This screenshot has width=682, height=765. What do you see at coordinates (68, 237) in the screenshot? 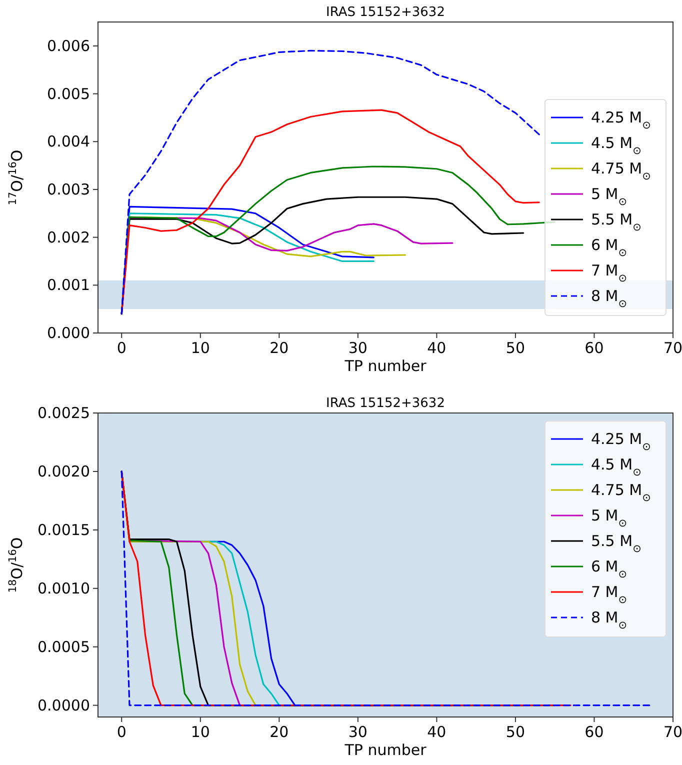
I see `y-tick-label: 0.002` at bounding box center [68, 237].